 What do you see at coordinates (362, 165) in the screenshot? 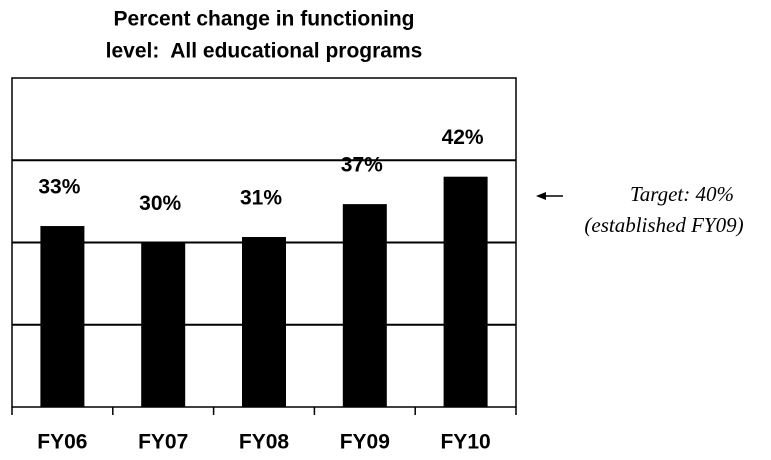
I see `data-label: 37%` at bounding box center [362, 165].